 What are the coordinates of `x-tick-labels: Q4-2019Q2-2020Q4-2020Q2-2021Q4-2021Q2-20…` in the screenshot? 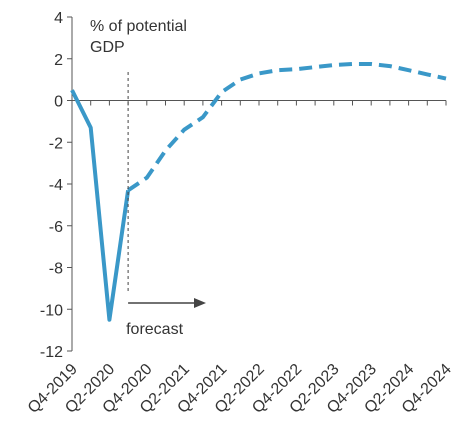 It's located at (240, 389).